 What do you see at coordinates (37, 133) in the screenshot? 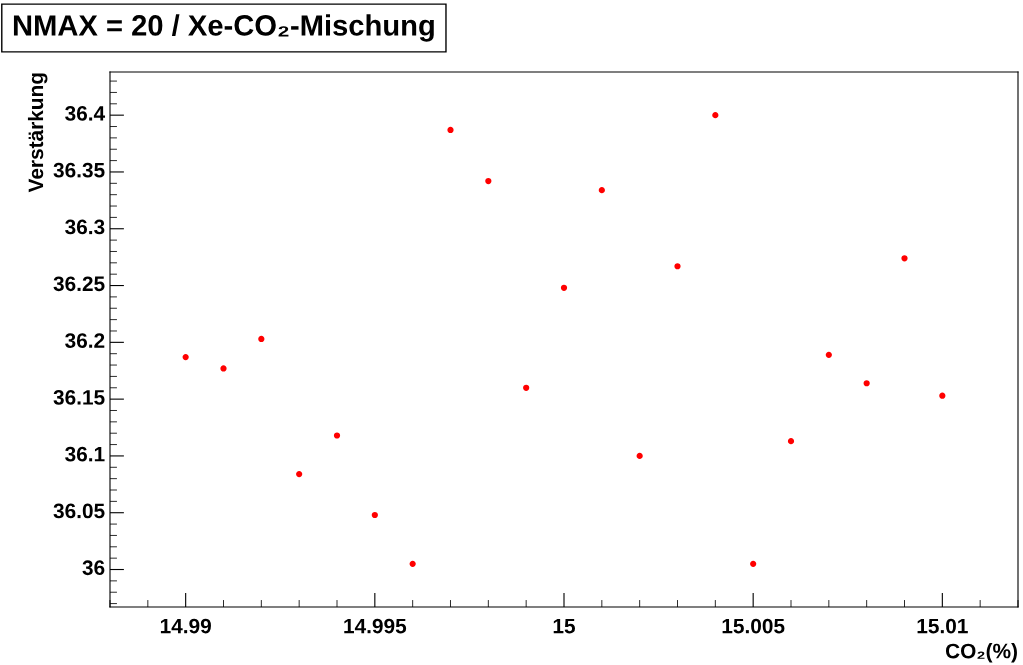
I see `y-axis-title: Verstärkung` at bounding box center [37, 133].